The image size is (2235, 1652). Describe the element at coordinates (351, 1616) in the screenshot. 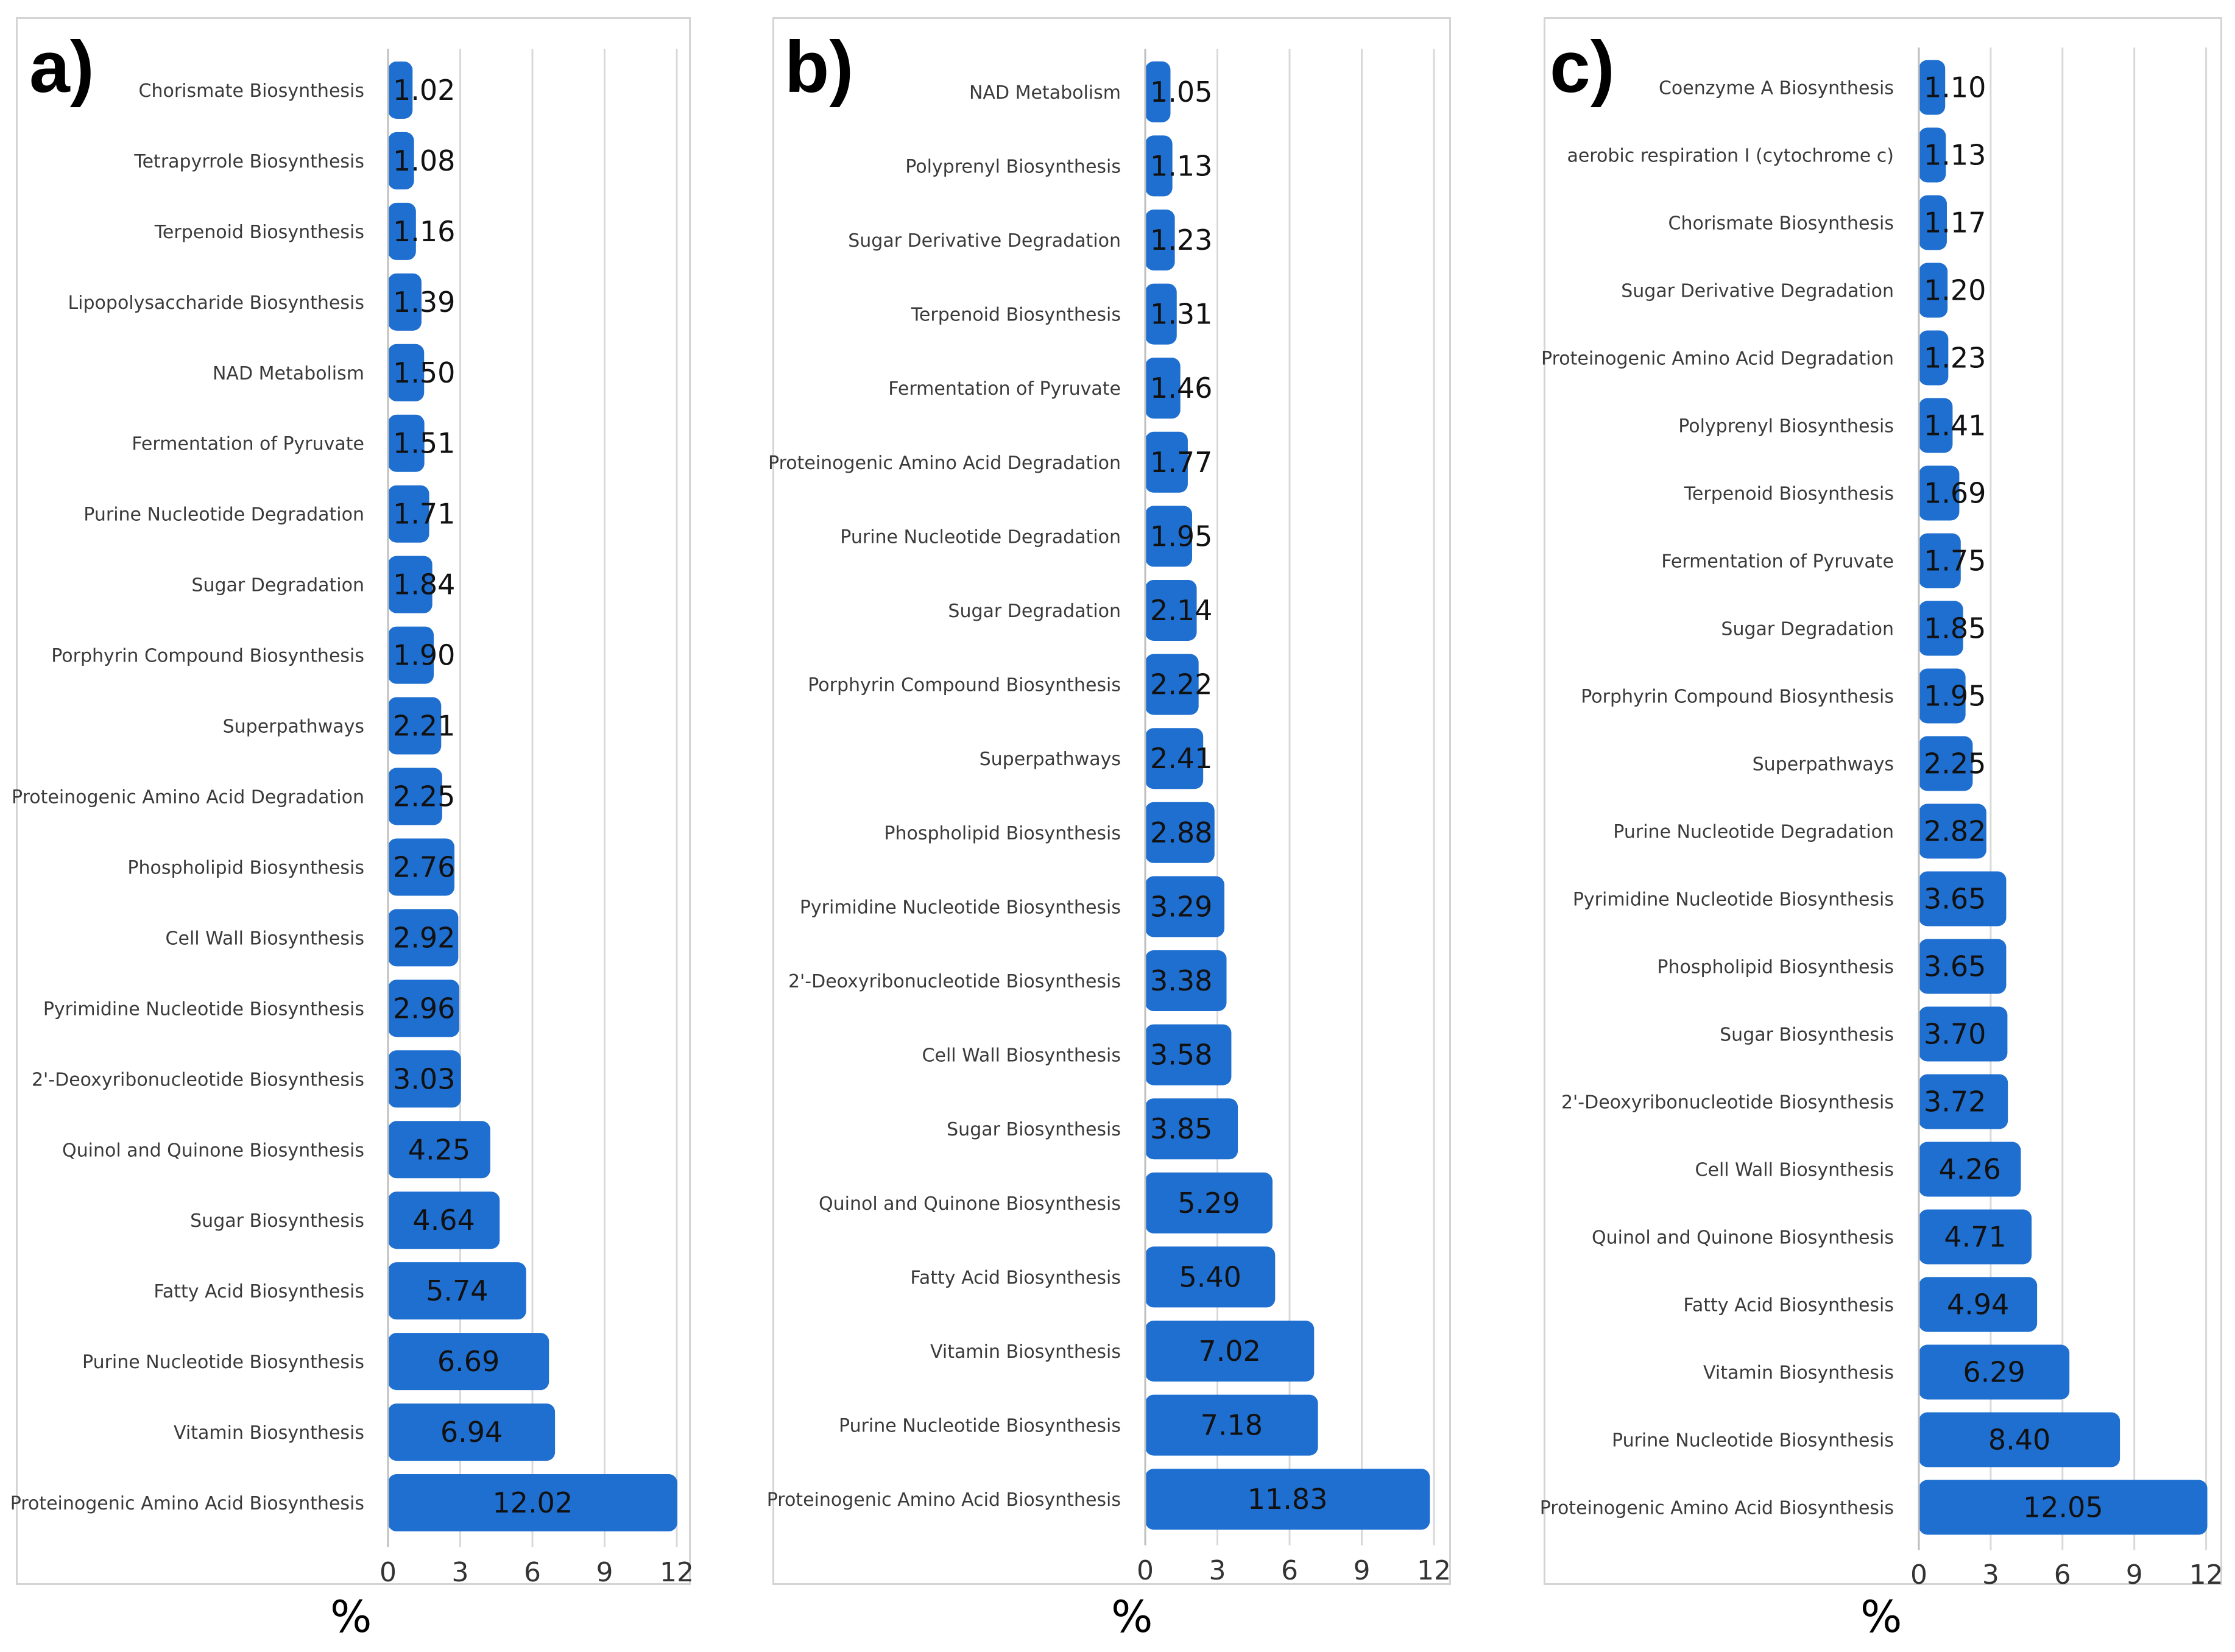

I see `panel-a-x-axis-label: %` at that location.